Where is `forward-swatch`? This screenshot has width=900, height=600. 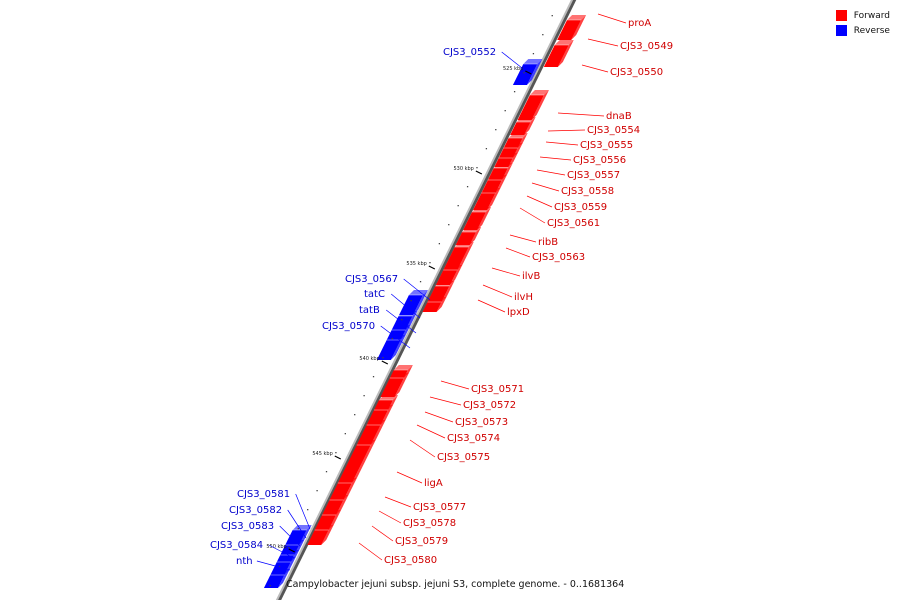
forward-swatch is located at coordinates (841, 15).